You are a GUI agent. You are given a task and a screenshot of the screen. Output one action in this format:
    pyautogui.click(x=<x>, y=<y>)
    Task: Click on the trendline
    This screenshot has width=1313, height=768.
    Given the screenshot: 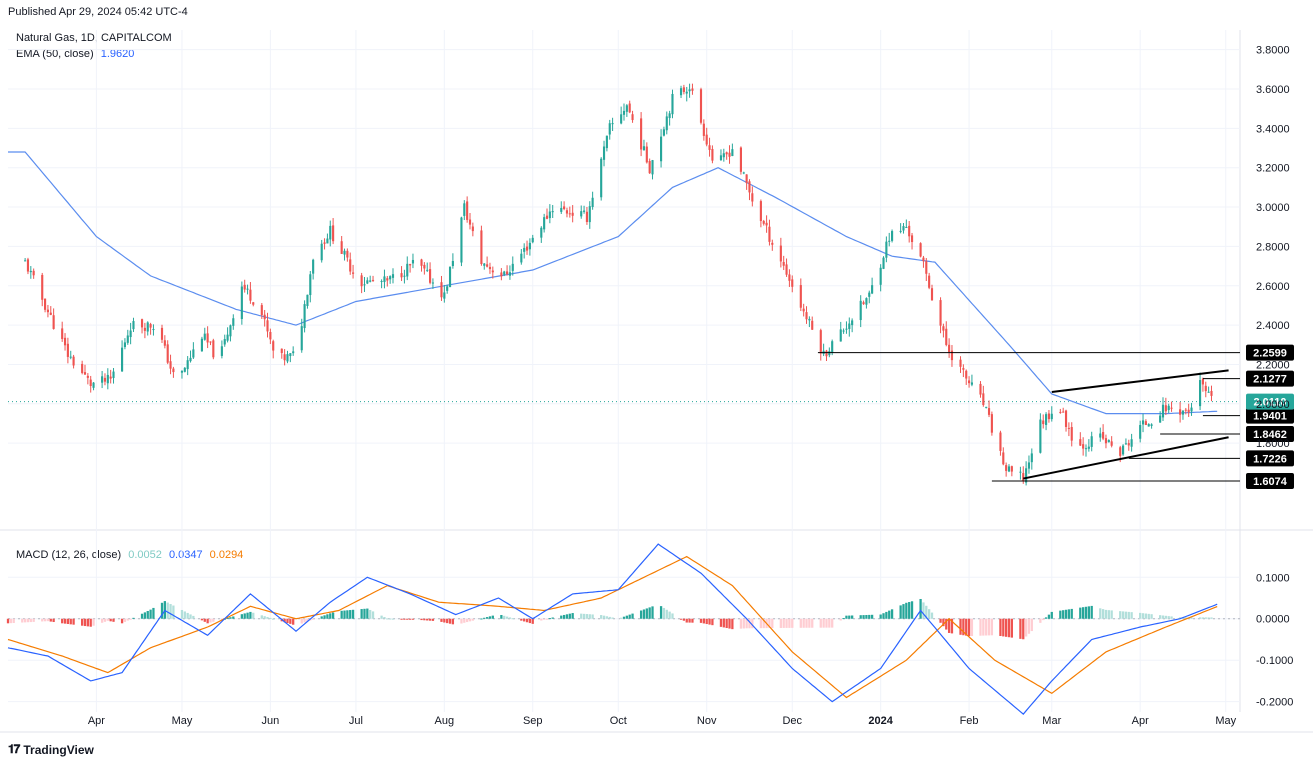 What is the action you would take?
    pyautogui.click(x=1126, y=458)
    